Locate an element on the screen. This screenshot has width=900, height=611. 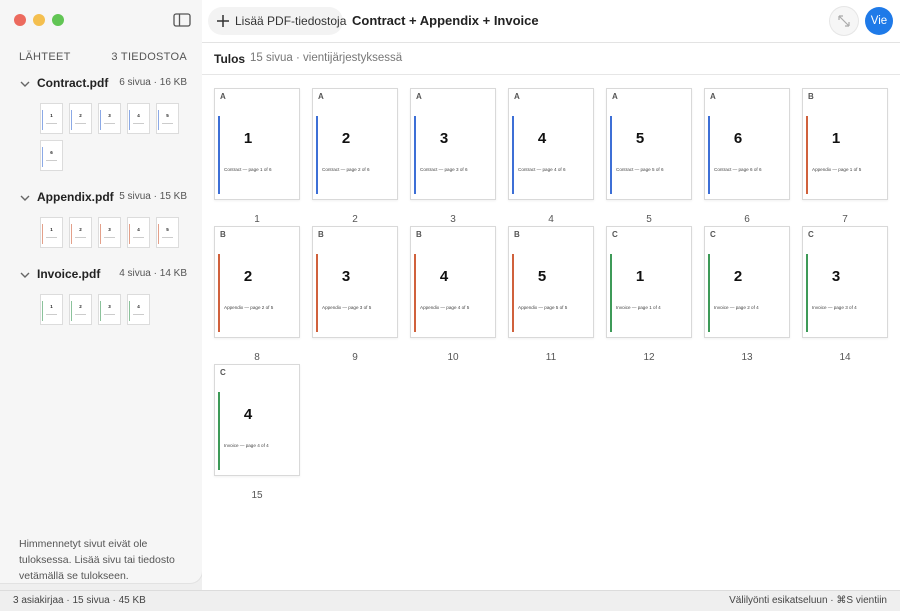
source-name: Contract.pdf is located at coordinates (73, 83).